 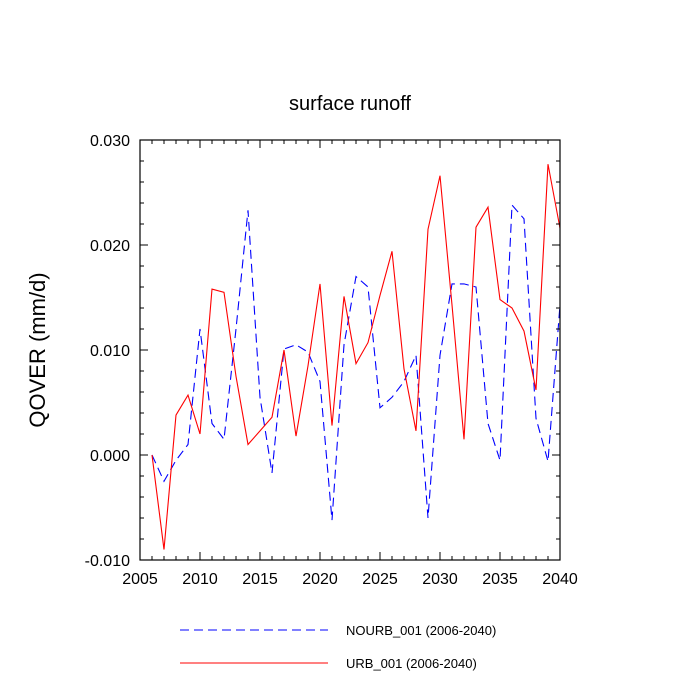 What do you see at coordinates (421, 630) in the screenshot?
I see `legend-label-nourb: NOURB_001 (2006-2040)` at bounding box center [421, 630].